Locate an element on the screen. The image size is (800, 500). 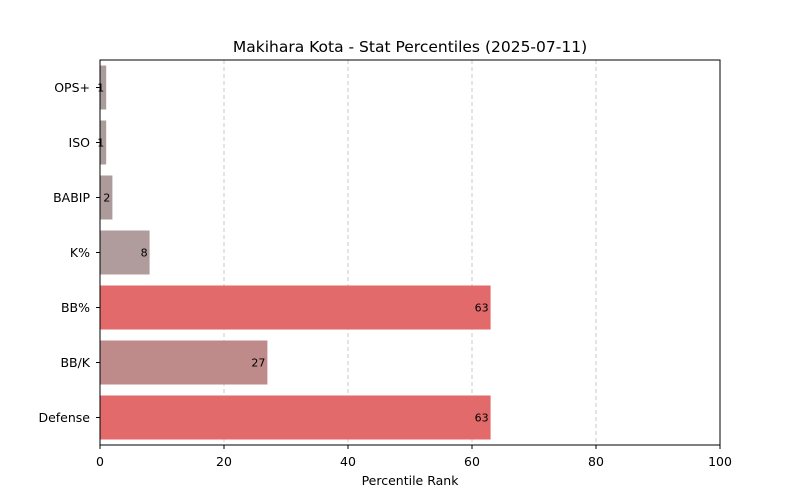
y-tick-label: Defense is located at coordinates (64, 417).